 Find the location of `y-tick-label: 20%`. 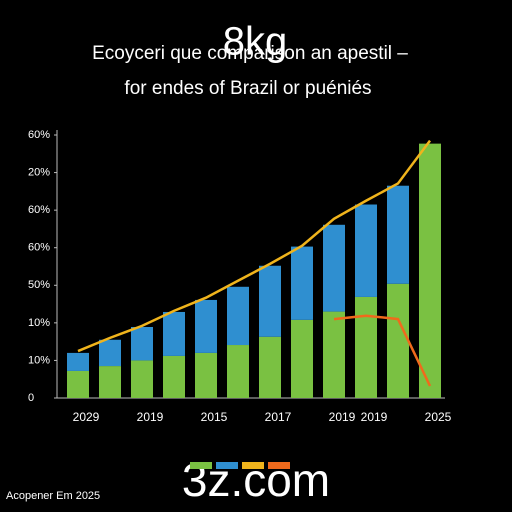

y-tick-label: 20% is located at coordinates (39, 172).